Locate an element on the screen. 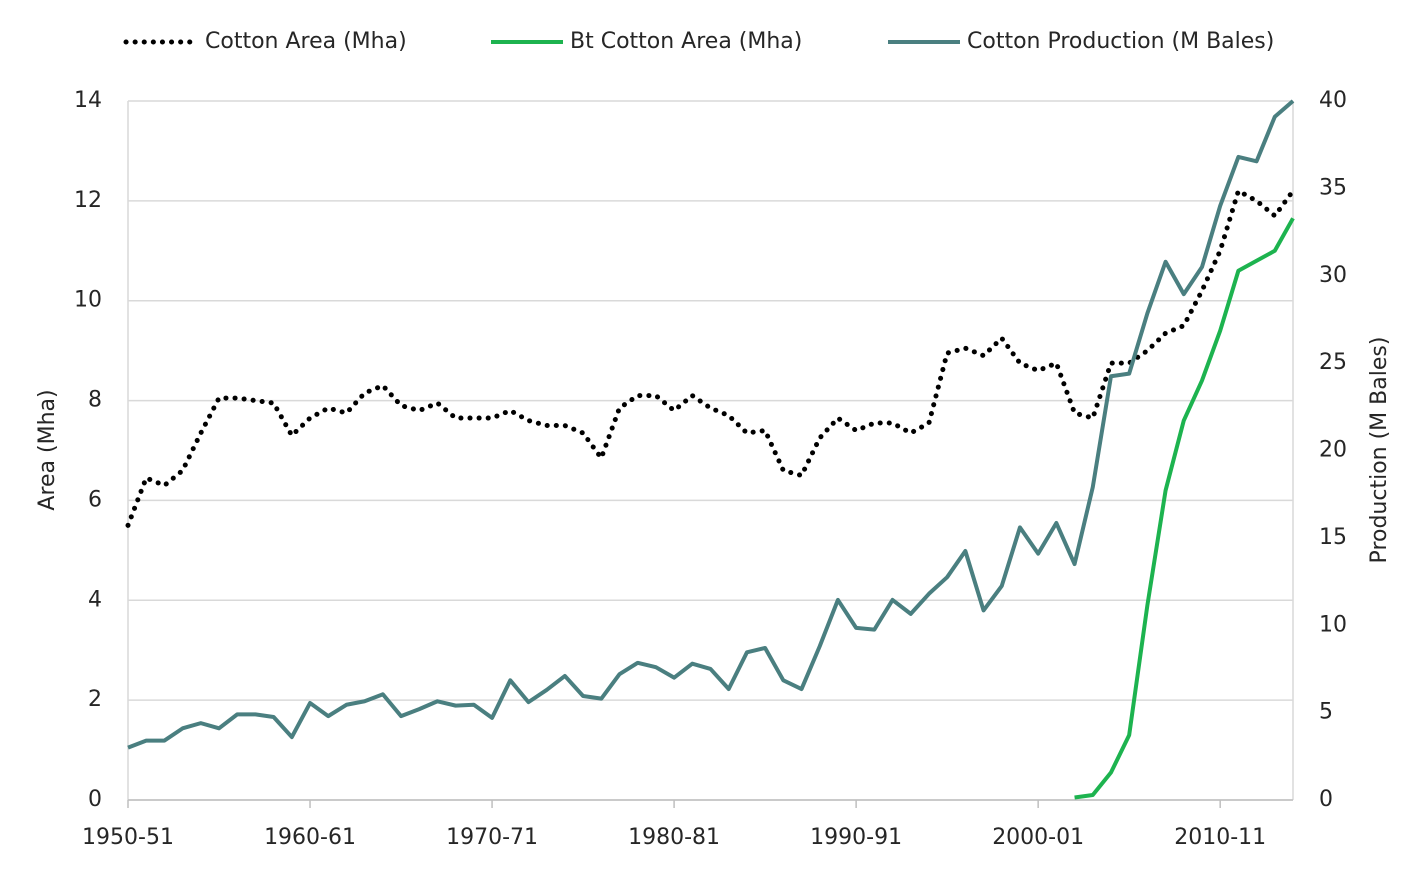  y-tick-label: 4 is located at coordinates (95, 599).